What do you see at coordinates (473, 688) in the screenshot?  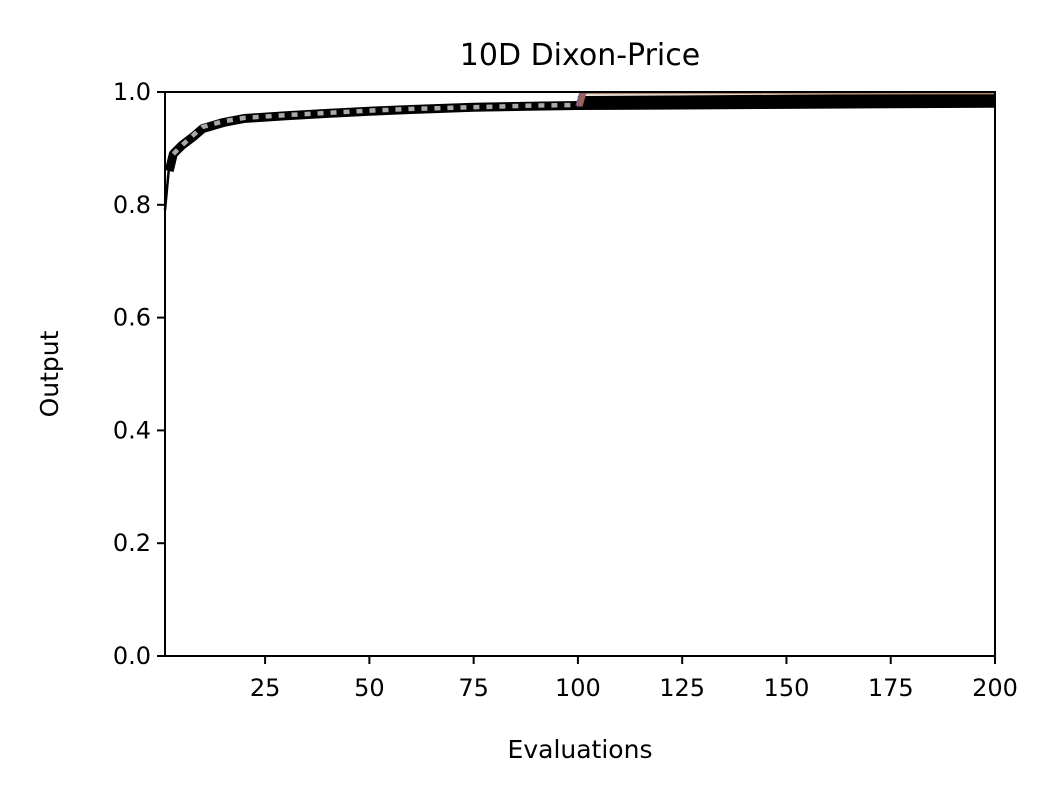 I see `x-tick-label: 75` at bounding box center [473, 688].